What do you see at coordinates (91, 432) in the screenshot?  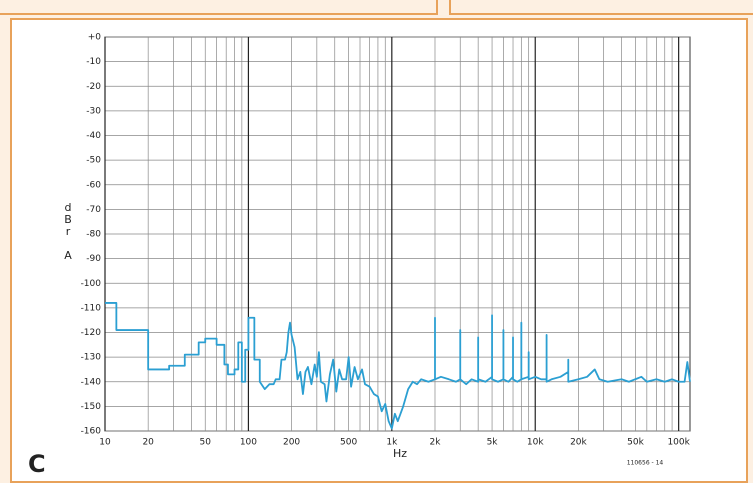 I see `y-tick-label: -160` at bounding box center [91, 432].